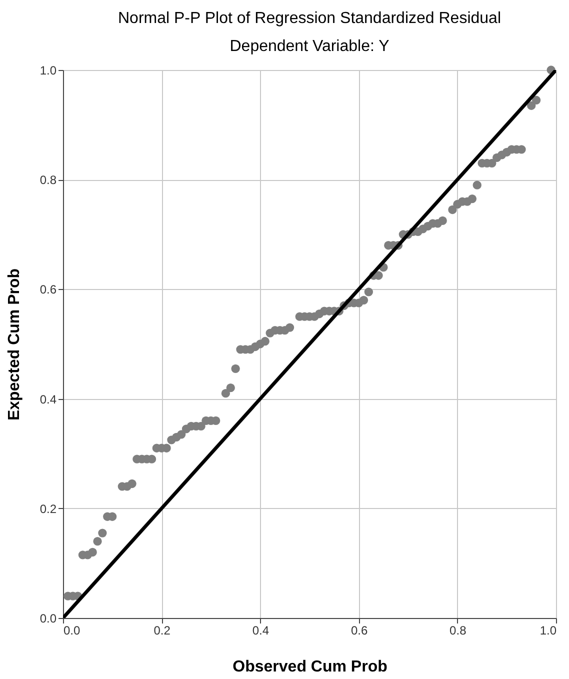  What do you see at coordinates (48, 509) in the screenshot?
I see `y-tick-label: 0.2` at bounding box center [48, 509].